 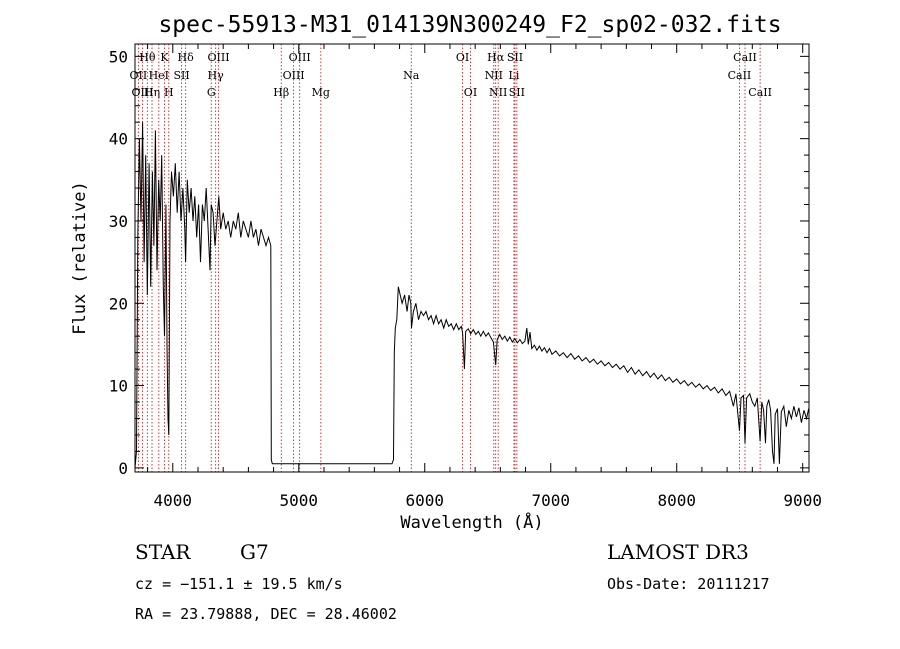 I want to click on x-tick-label: 5000, so click(x=299, y=500).